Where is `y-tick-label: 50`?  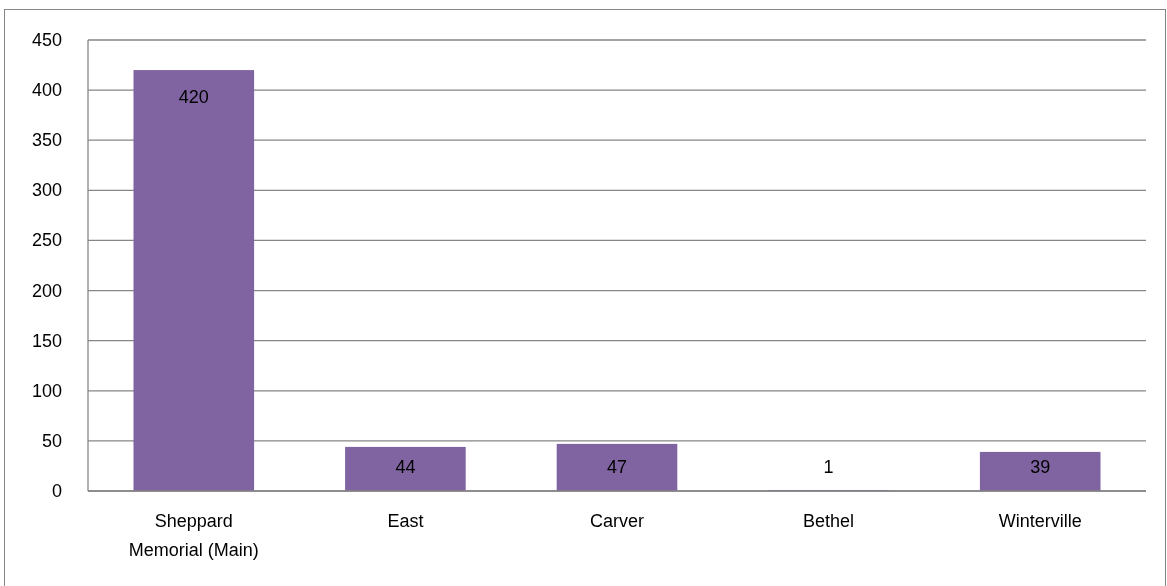 y-tick-label: 50 is located at coordinates (51, 440).